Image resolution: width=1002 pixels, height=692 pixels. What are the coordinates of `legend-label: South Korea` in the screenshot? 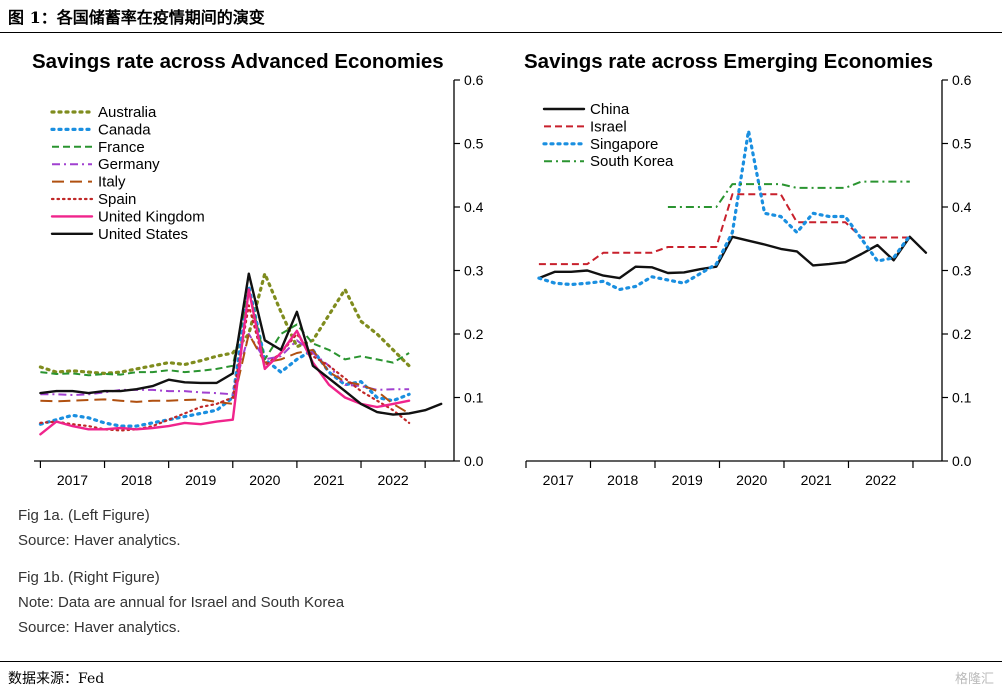 It's located at (632, 161).